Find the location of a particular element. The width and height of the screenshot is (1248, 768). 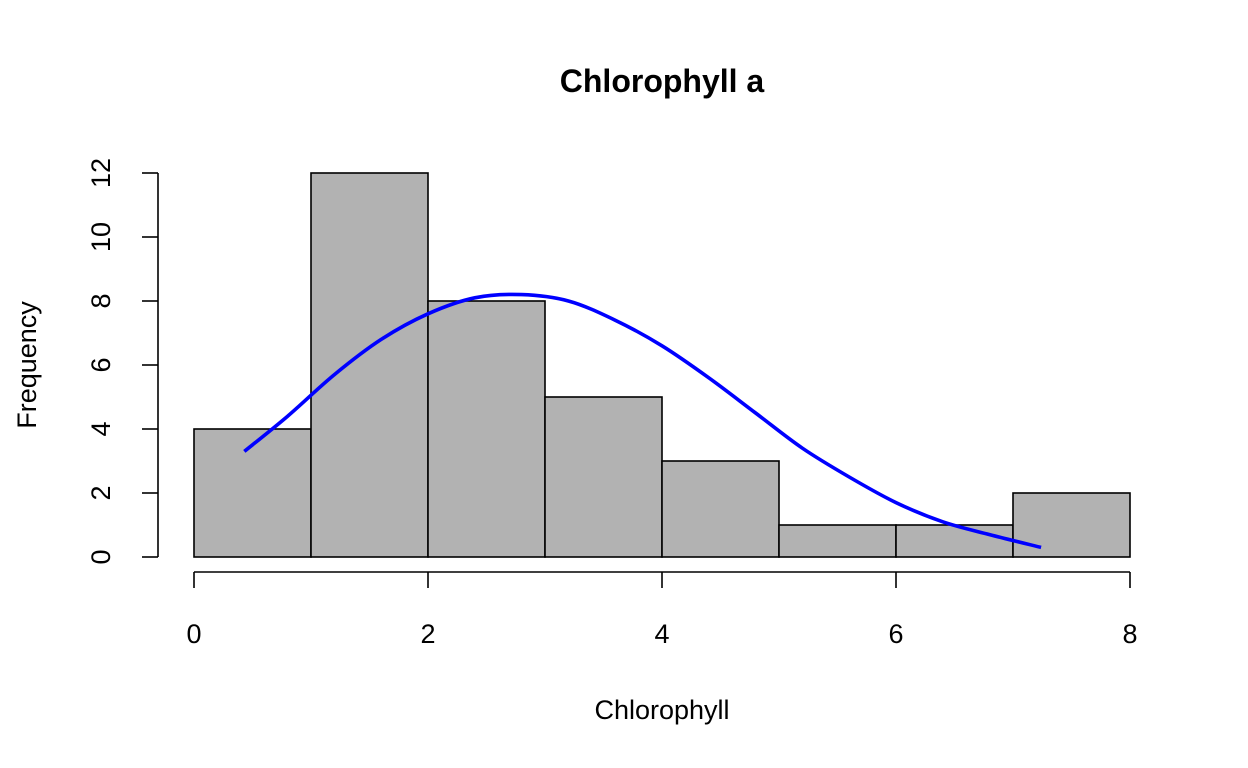

x-axis: 0 2 4 6 8 is located at coordinates (662, 610).